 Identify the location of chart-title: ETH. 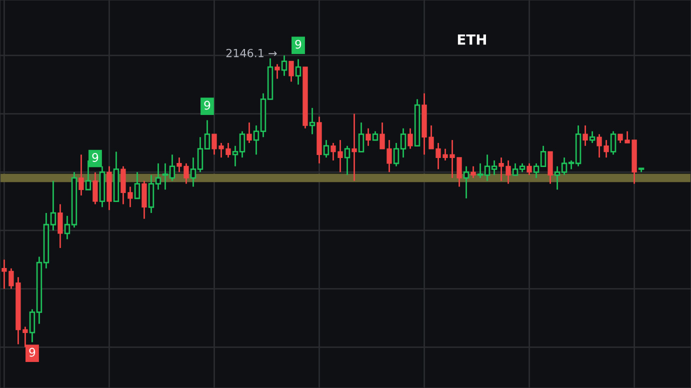
(472, 39).